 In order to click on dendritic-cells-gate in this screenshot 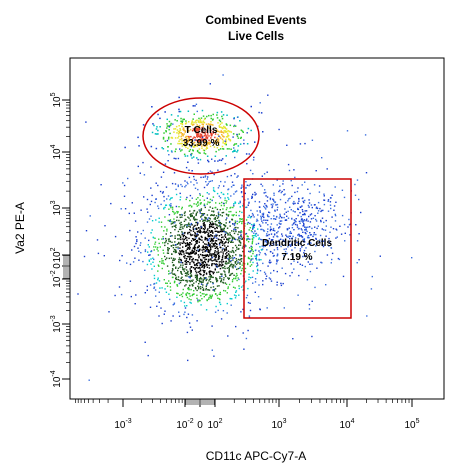, I will do `click(297, 248)`.